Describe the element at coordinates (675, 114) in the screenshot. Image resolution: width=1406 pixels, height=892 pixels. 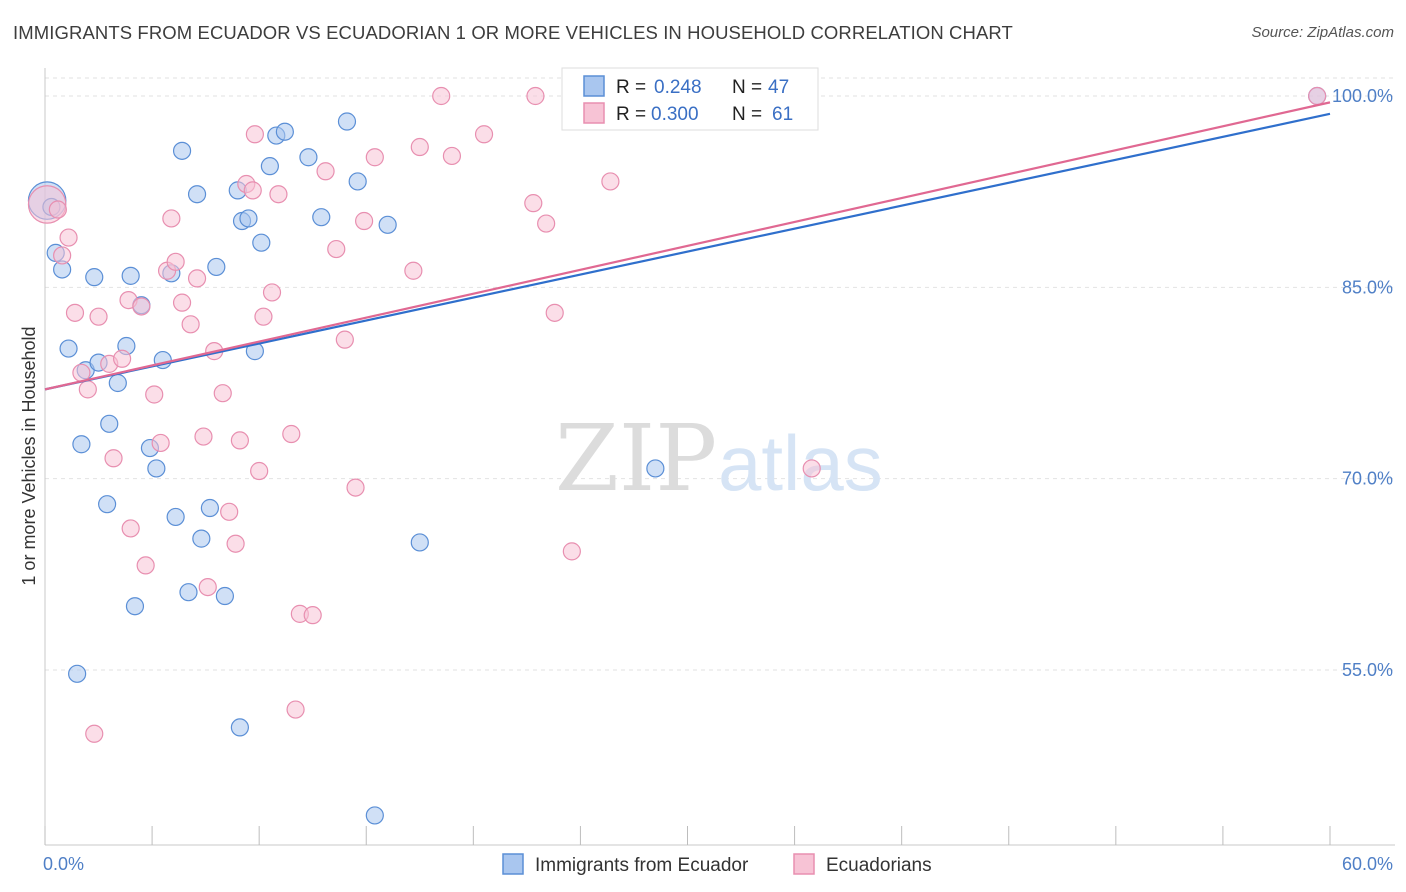
I see `legend-r-value-2: 0.300` at that location.